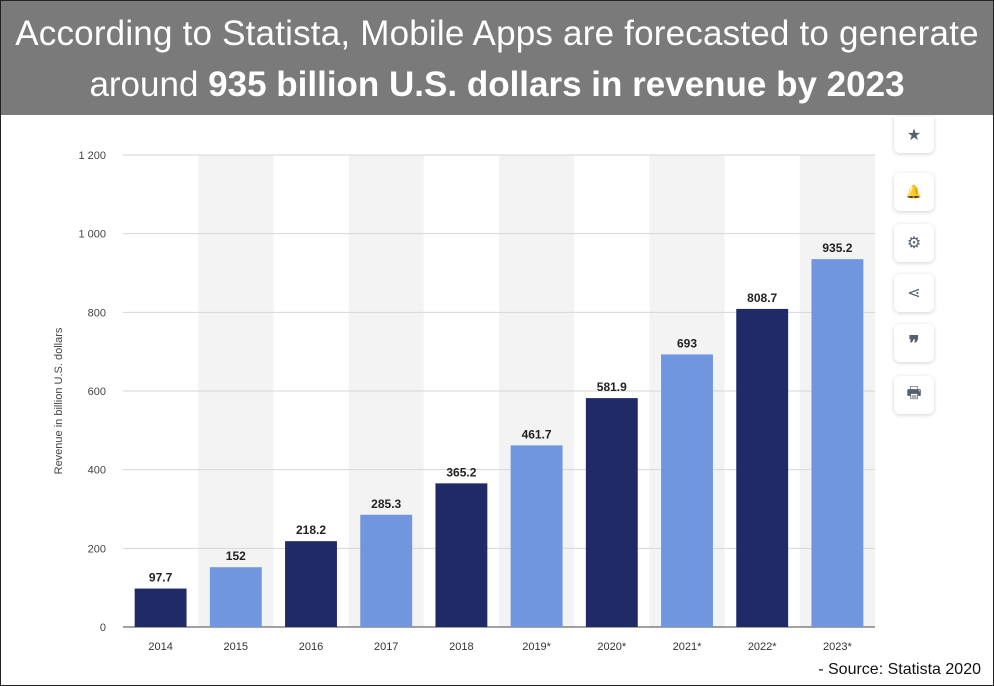 The width and height of the screenshot is (994, 686). What do you see at coordinates (97, 392) in the screenshot?
I see `y-tick-label: 600` at bounding box center [97, 392].